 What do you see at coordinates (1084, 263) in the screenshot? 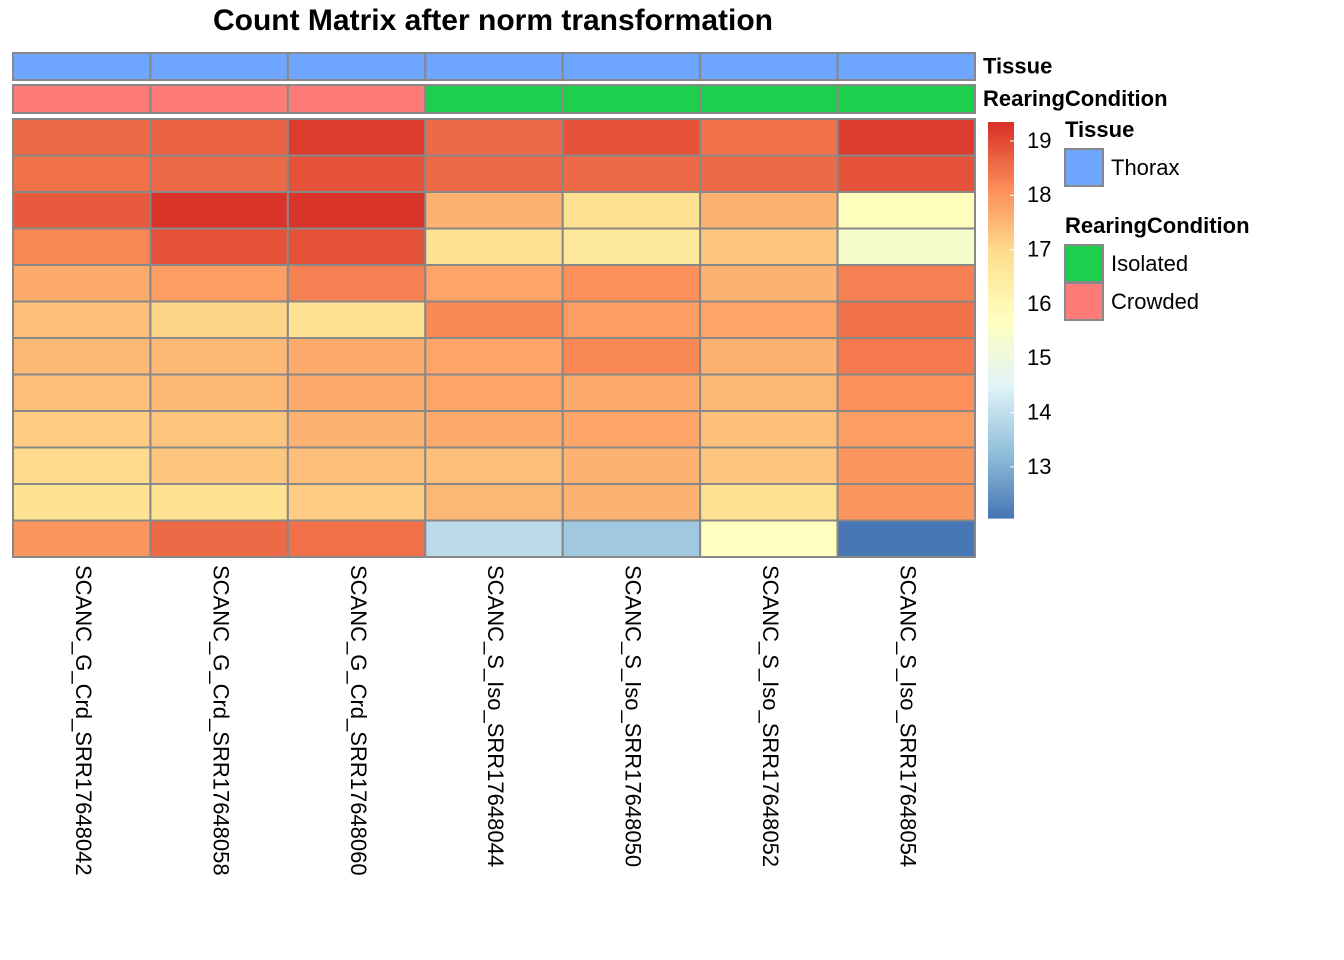
I see `legend-swatch` at bounding box center [1084, 263].